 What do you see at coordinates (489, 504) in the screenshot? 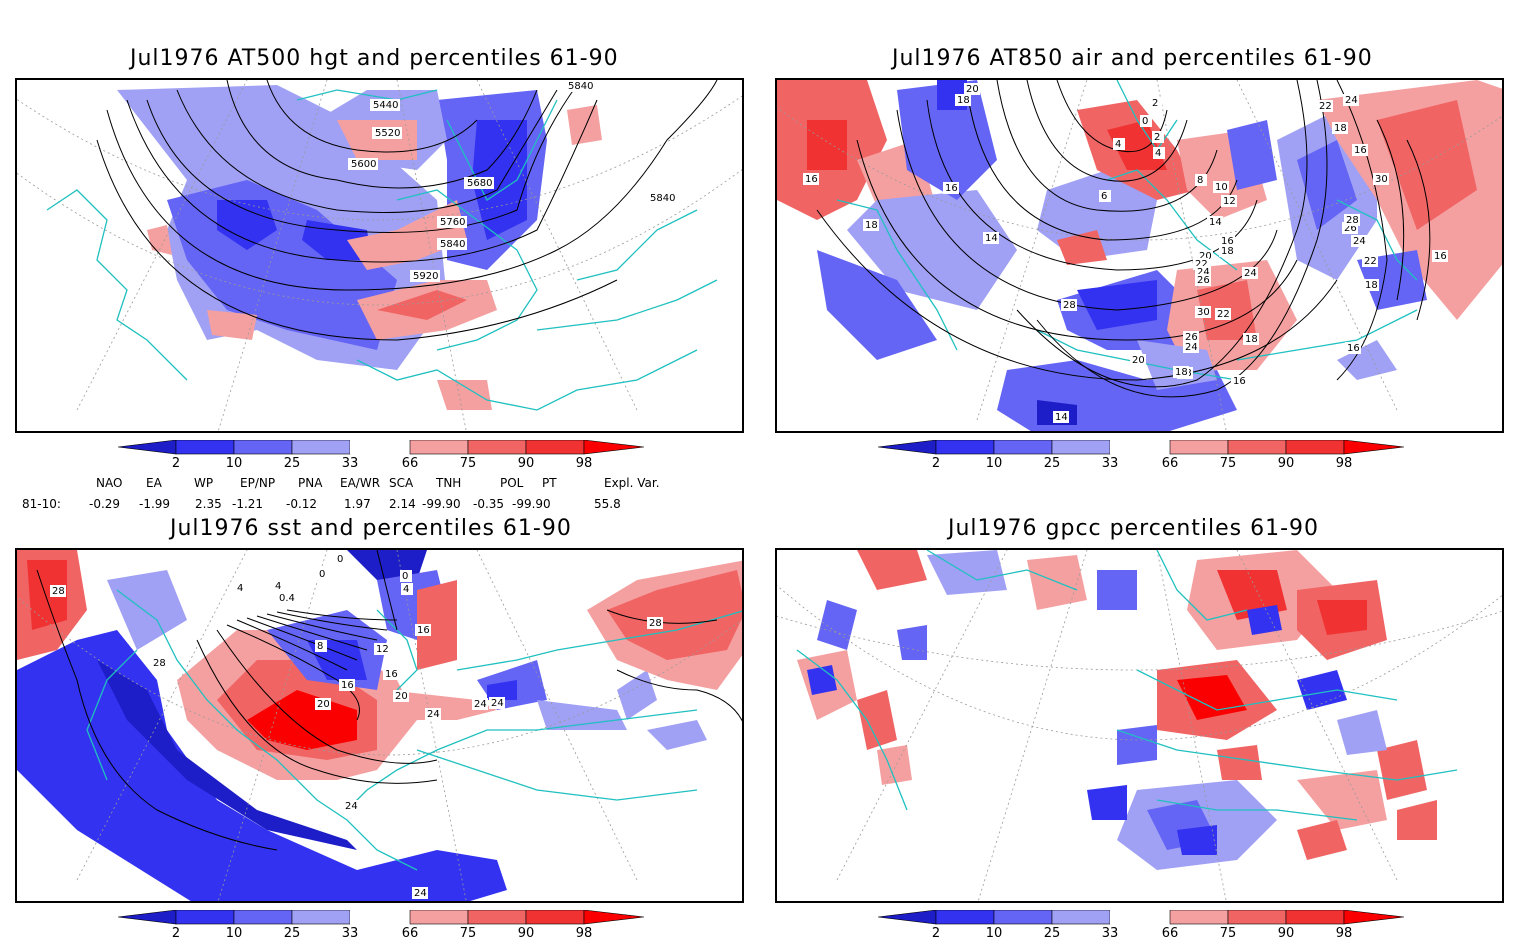
I see `index-value-pol: -0.35` at bounding box center [489, 504].